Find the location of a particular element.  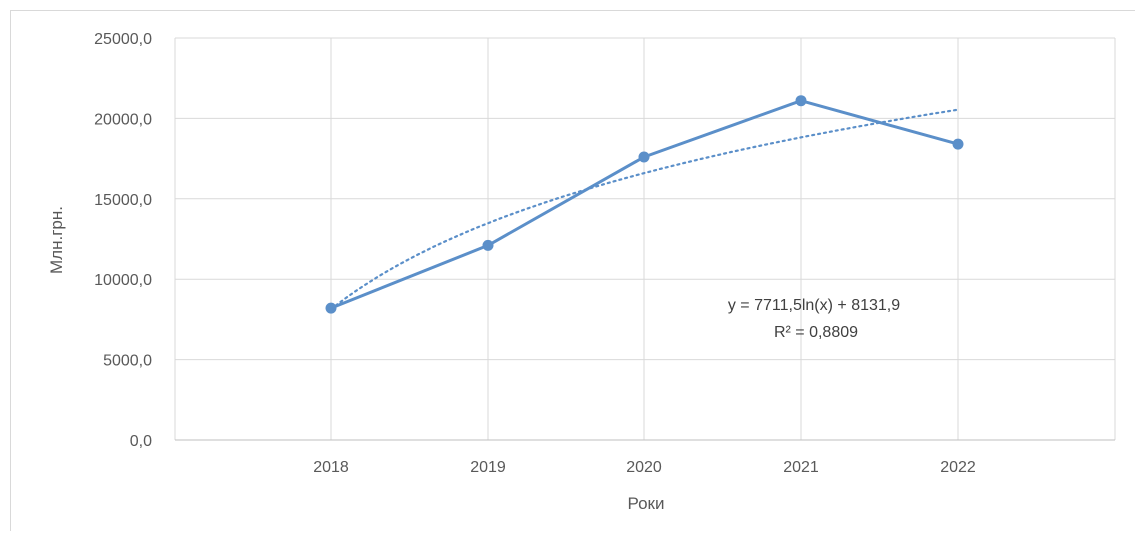

y-tick-label: 15000,0 is located at coordinates (123, 200).